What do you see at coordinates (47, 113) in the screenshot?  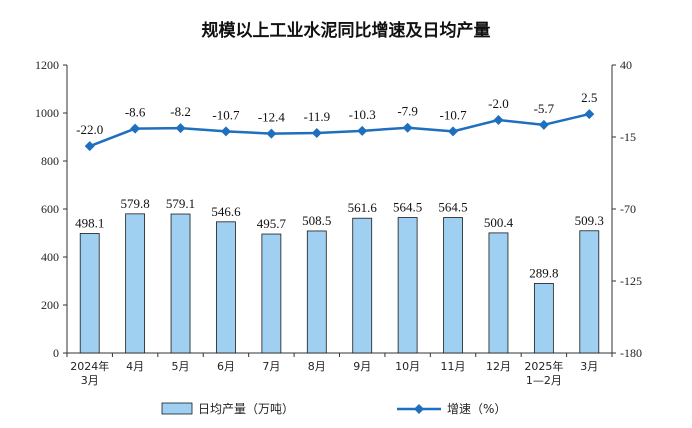 I see `y-left-tick-label: 1000` at bounding box center [47, 113].